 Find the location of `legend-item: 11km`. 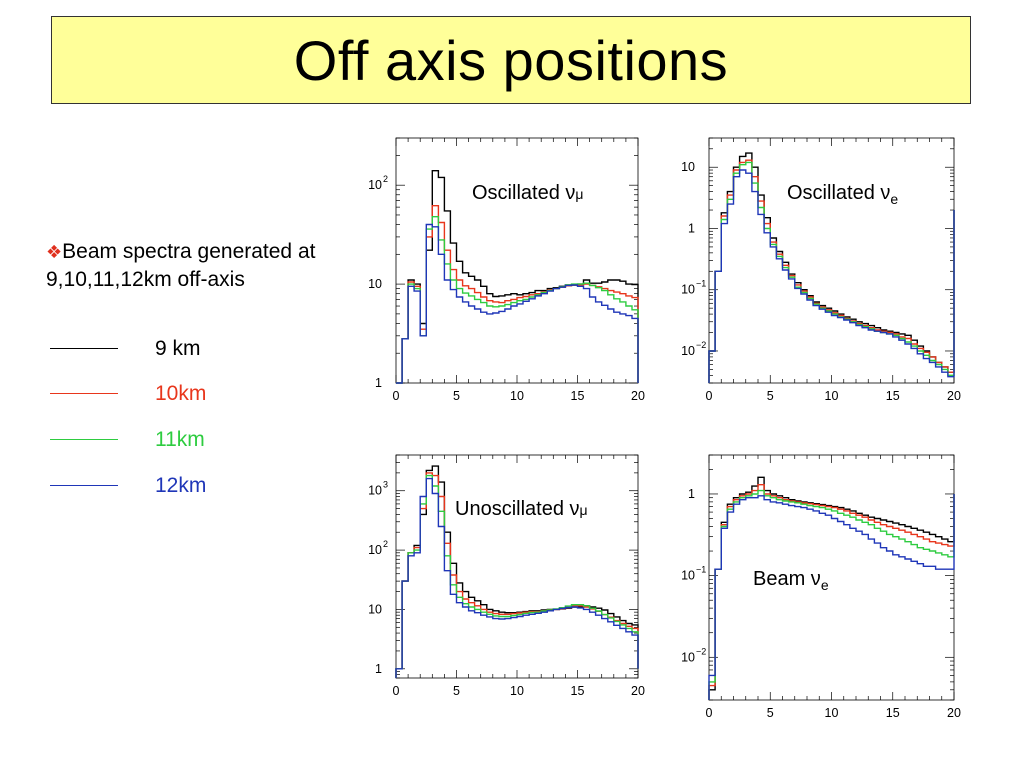

legend-item: 11km is located at coordinates (150, 440).